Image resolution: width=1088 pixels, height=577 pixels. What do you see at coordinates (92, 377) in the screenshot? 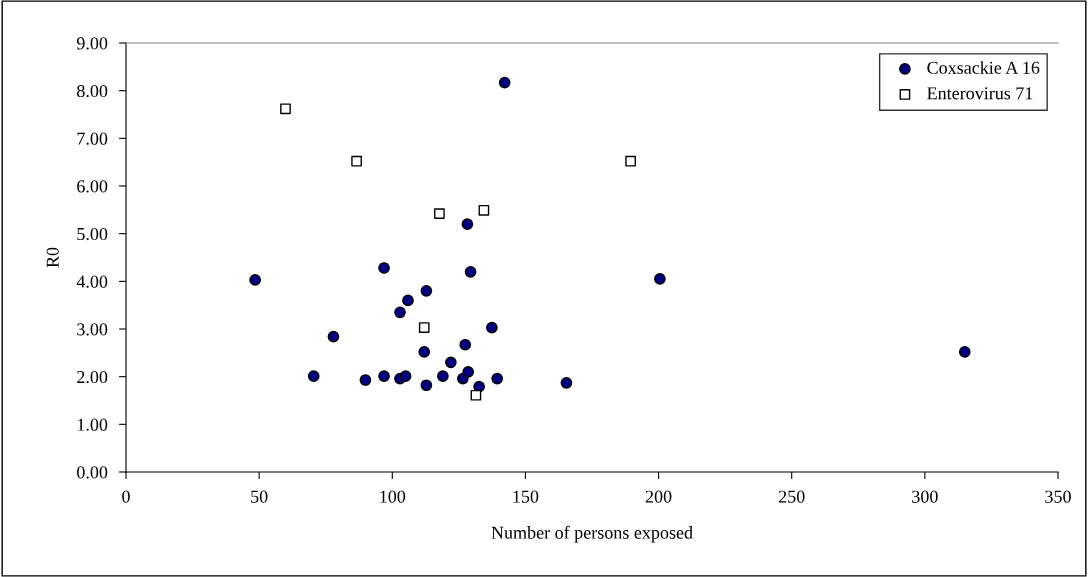
I see `y-tick-label: 2.00` at bounding box center [92, 377].